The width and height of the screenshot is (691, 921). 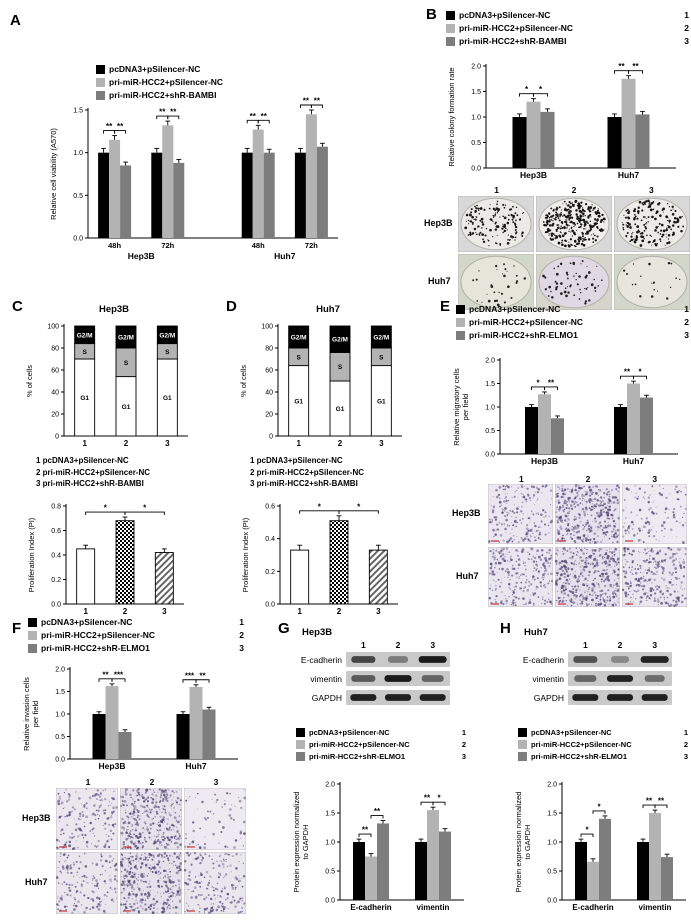 What do you see at coordinates (370, 674) in the screenshot?
I see `panel-g-western-blot: 1 2 3 E-cadherin vimentin GAPDH` at bounding box center [370, 674].